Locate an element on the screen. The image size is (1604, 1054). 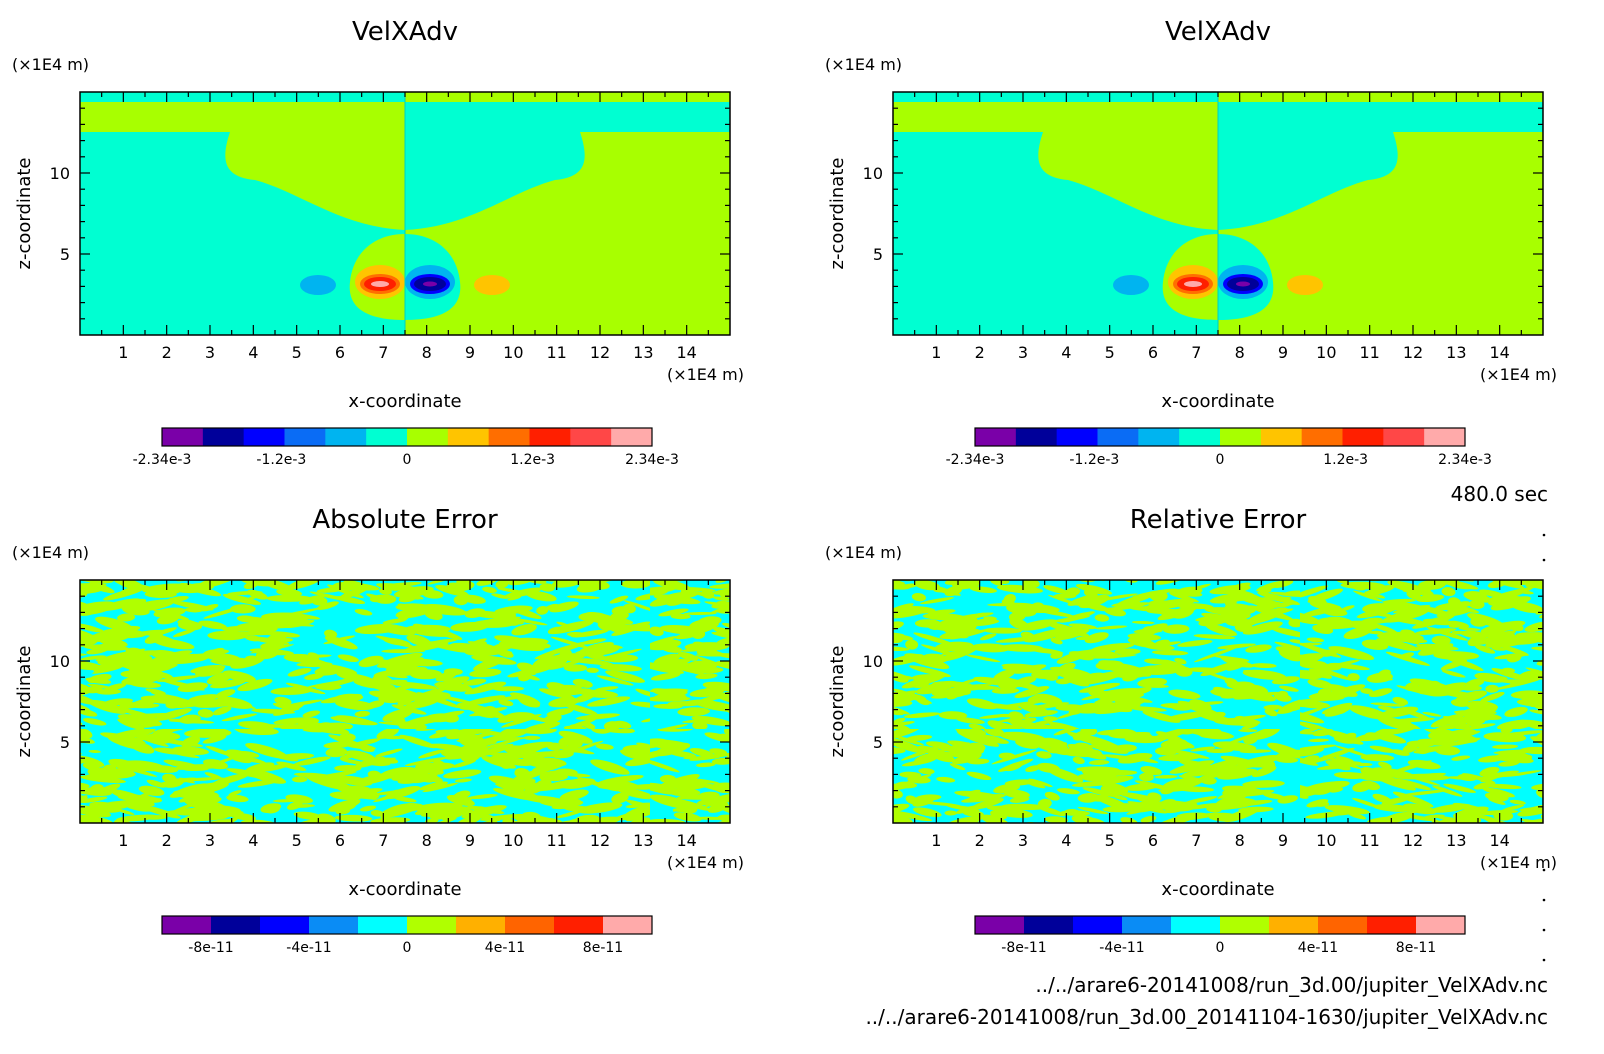
x-tick-label: 5 is located at coordinates (1110, 840).